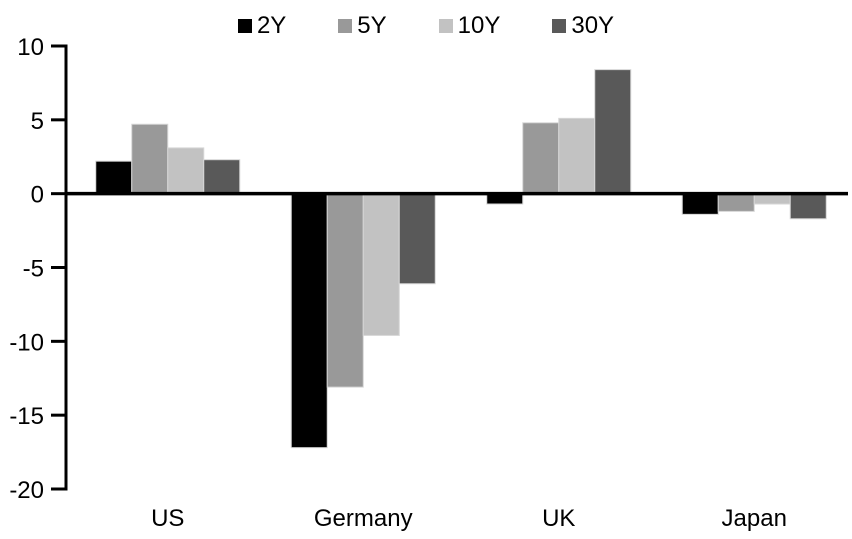 The width and height of the screenshot is (852, 539). I want to click on legend-item-5y: 5Y, so click(362, 25).